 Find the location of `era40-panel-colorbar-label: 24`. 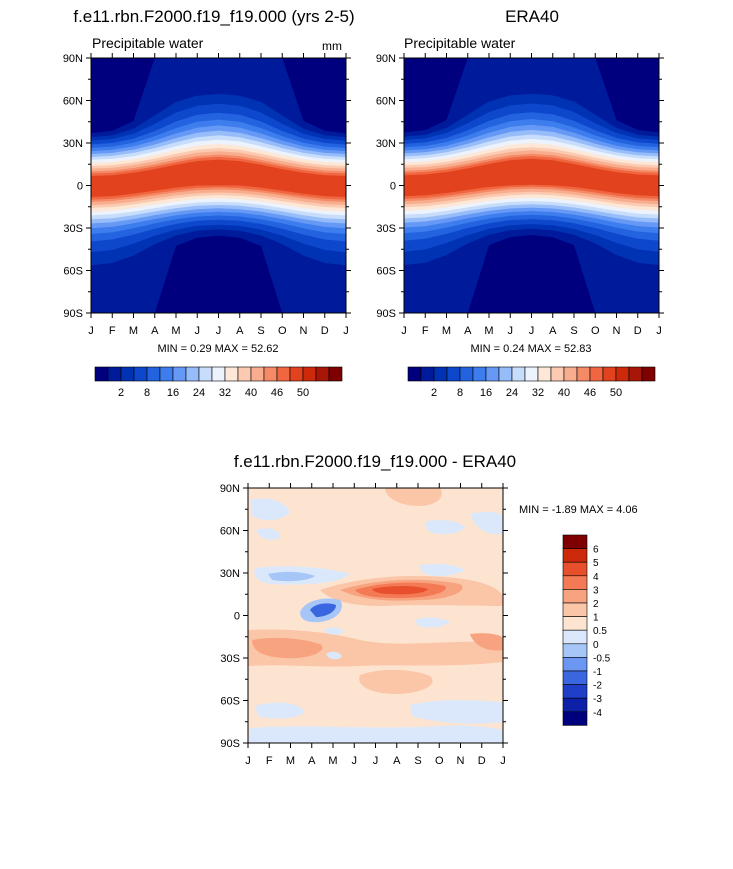

era40-panel-colorbar-label: 24 is located at coordinates (512, 393).